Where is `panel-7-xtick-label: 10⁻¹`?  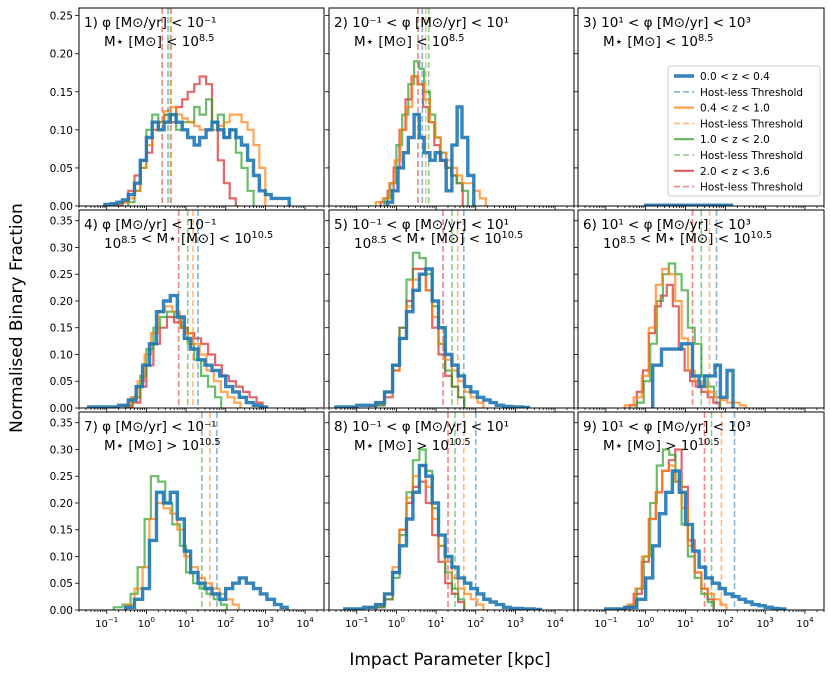 panel-7-xtick-label: 10⁻¹ is located at coordinates (106, 623).